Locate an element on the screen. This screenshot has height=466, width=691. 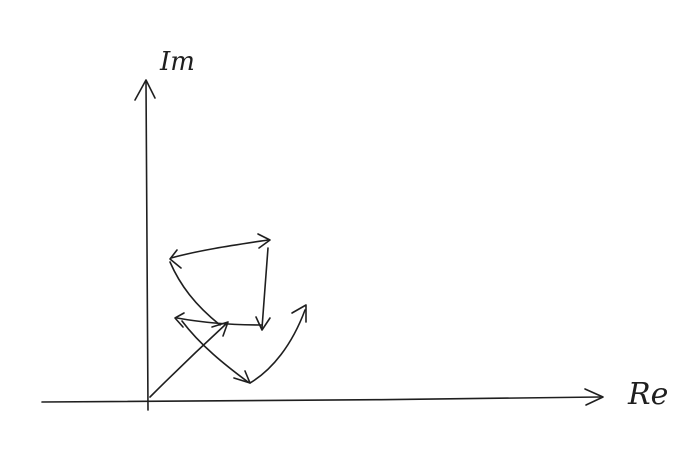
down-curve is located at coordinates (215, 351).